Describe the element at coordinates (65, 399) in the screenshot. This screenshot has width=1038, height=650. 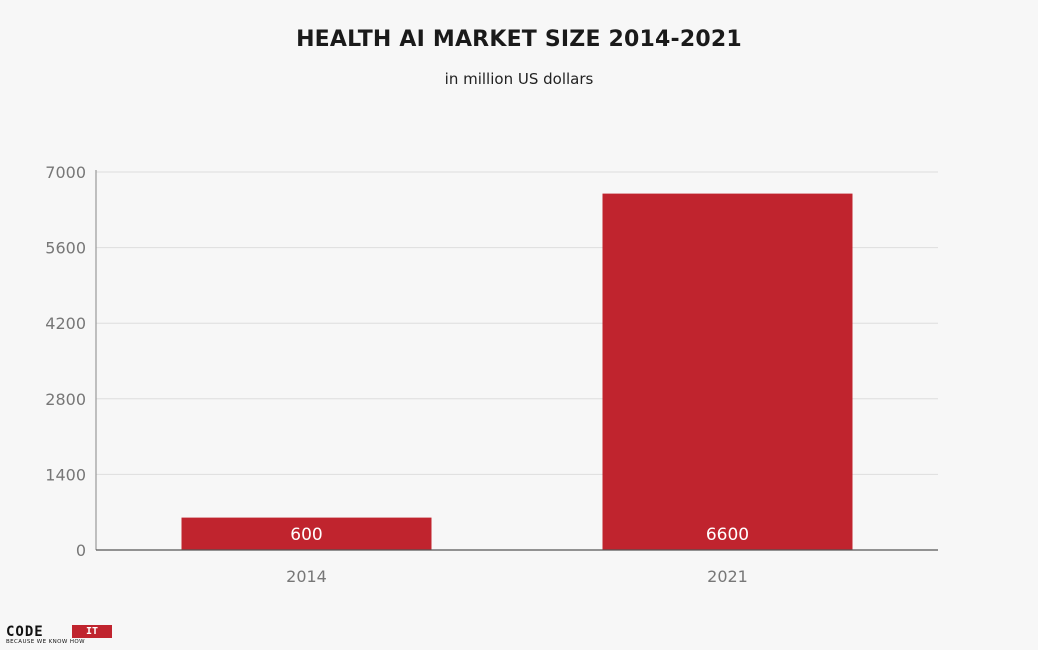
I see `y-tick-label: 2800` at that location.